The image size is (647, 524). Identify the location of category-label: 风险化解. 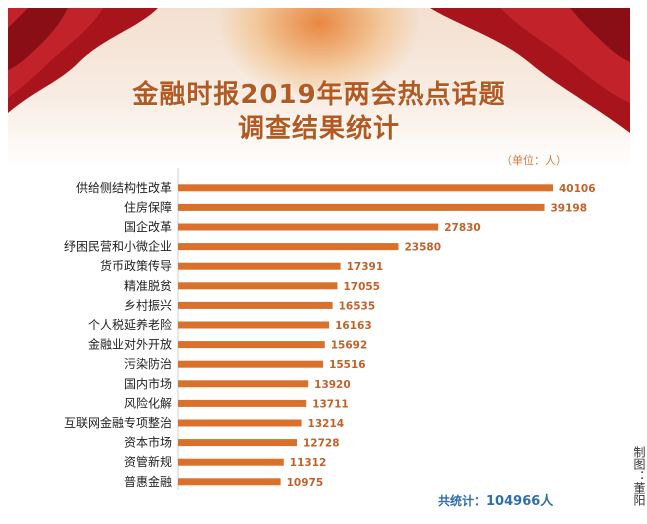
(148, 402).